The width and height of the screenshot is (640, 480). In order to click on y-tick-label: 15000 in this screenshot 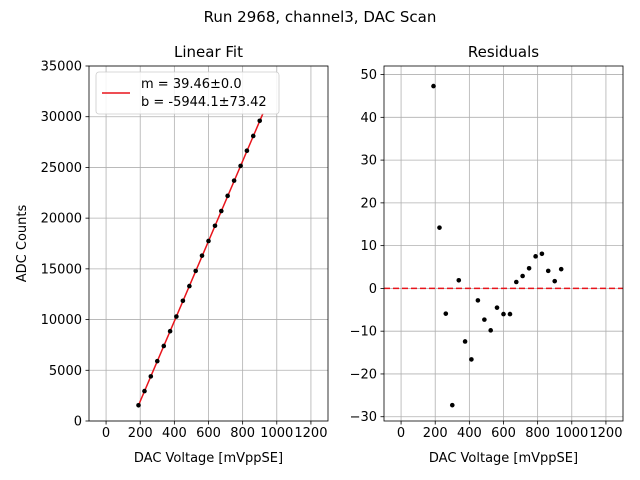, I will do `click(61, 269)`.